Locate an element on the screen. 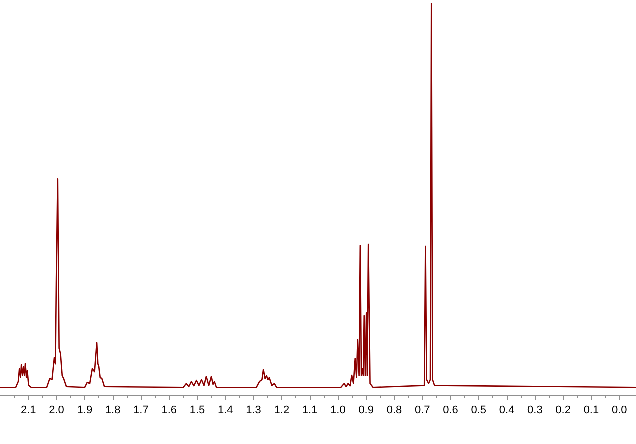 The image size is (636, 444). x-tick-label: 1.9 is located at coordinates (85, 410).